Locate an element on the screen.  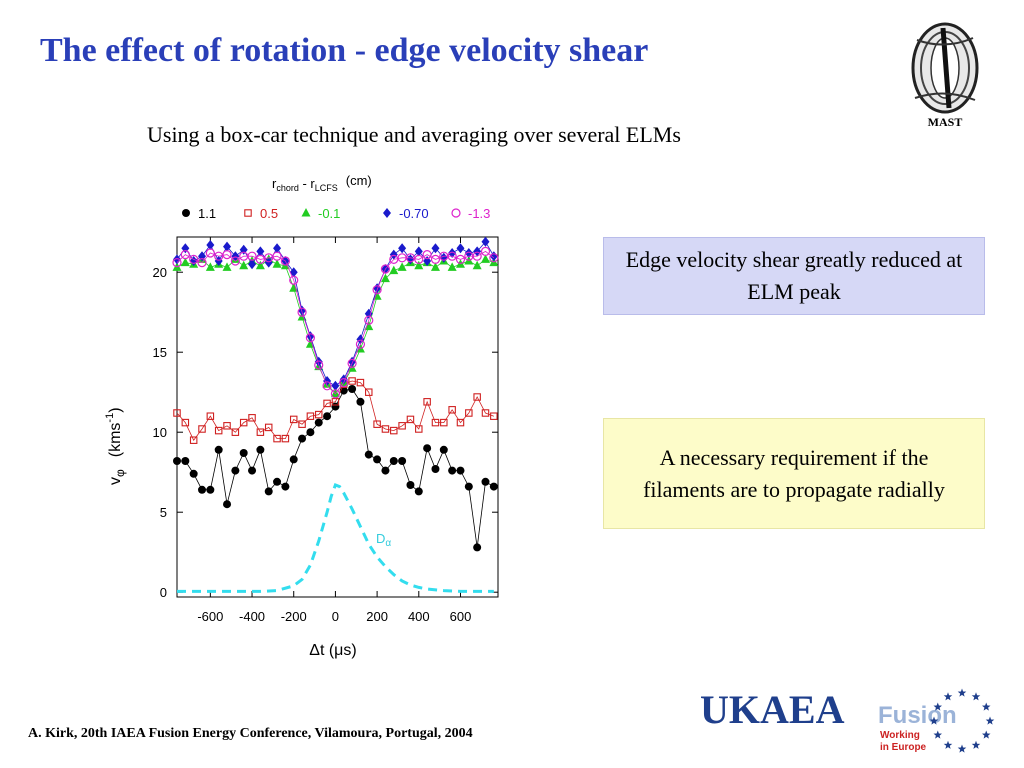
europe-text: in Europe is located at coordinates (903, 747).